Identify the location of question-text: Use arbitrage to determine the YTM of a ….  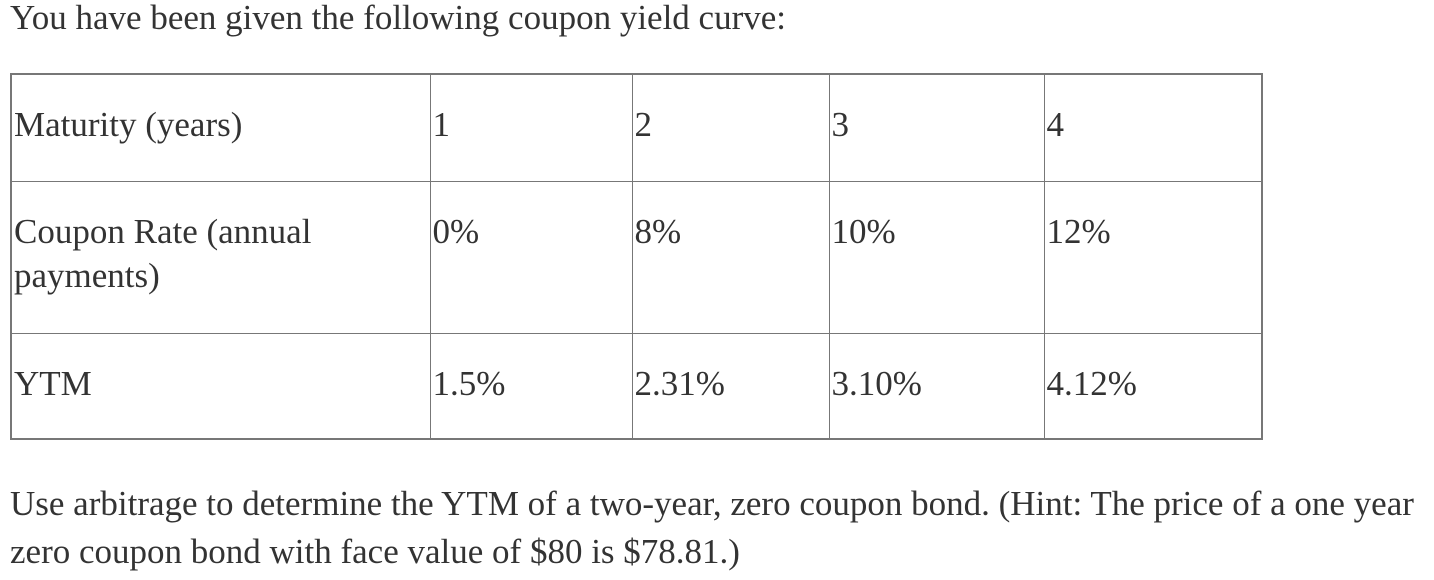
(712, 527).